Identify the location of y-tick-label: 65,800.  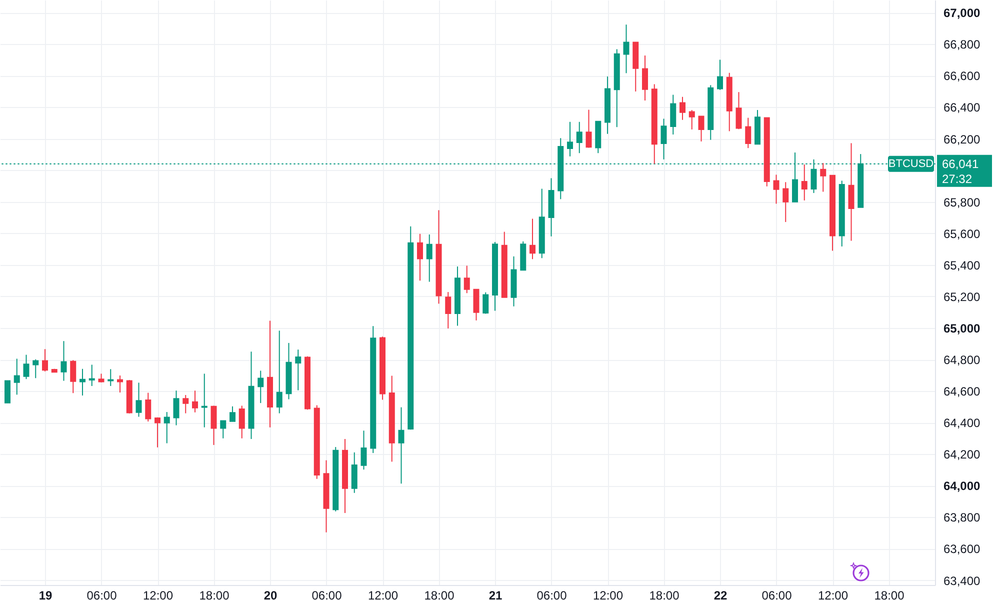
(962, 202).